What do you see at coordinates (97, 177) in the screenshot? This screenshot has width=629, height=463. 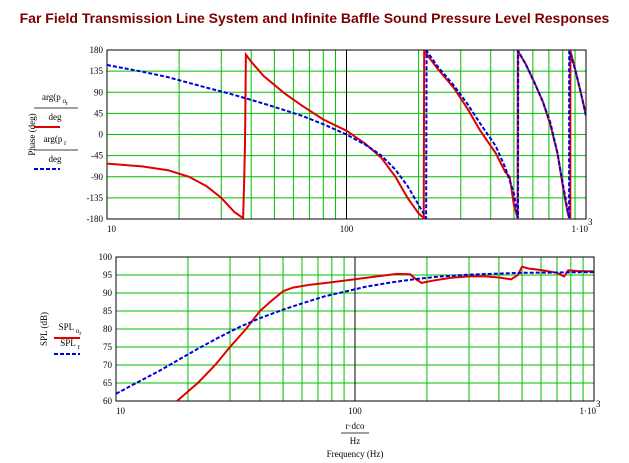 I see `y-tick-label: -90` at bounding box center [97, 177].